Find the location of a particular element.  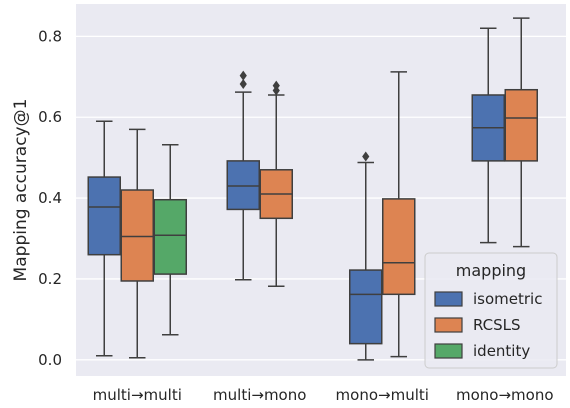

legend-swatch-rcsls is located at coordinates (448, 325).